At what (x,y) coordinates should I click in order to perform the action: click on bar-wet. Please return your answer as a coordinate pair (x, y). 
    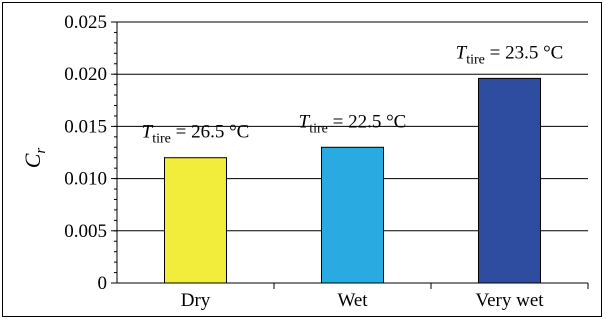
    Looking at the image, I should click on (352, 215).